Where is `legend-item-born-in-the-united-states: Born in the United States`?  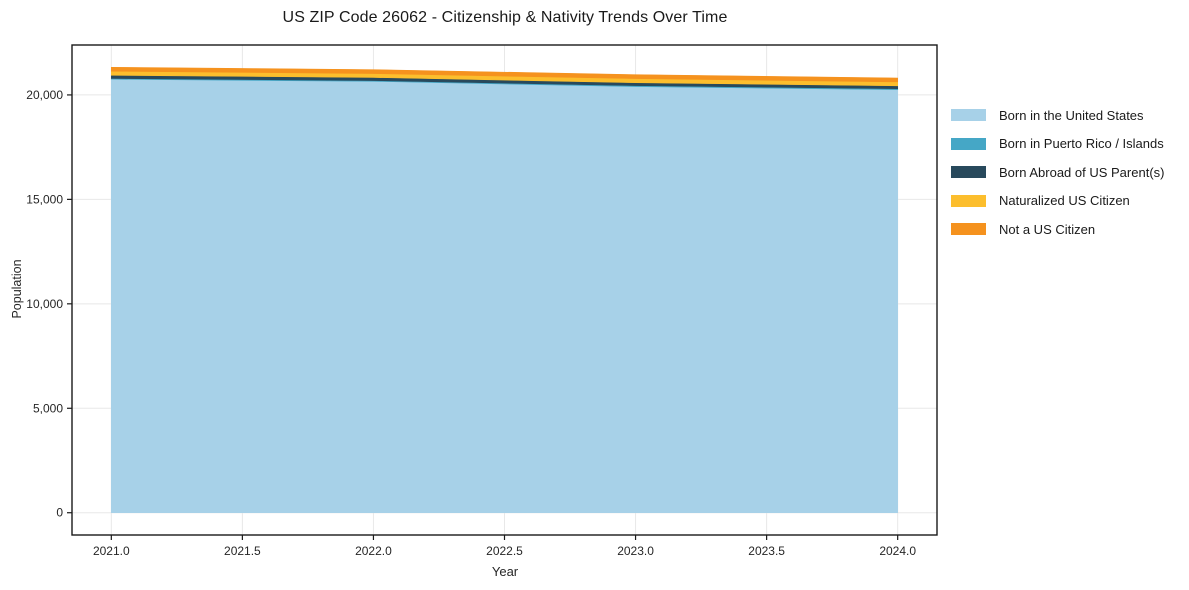 legend-item-born-in-the-united-states: Born in the United States is located at coordinates (1057, 115).